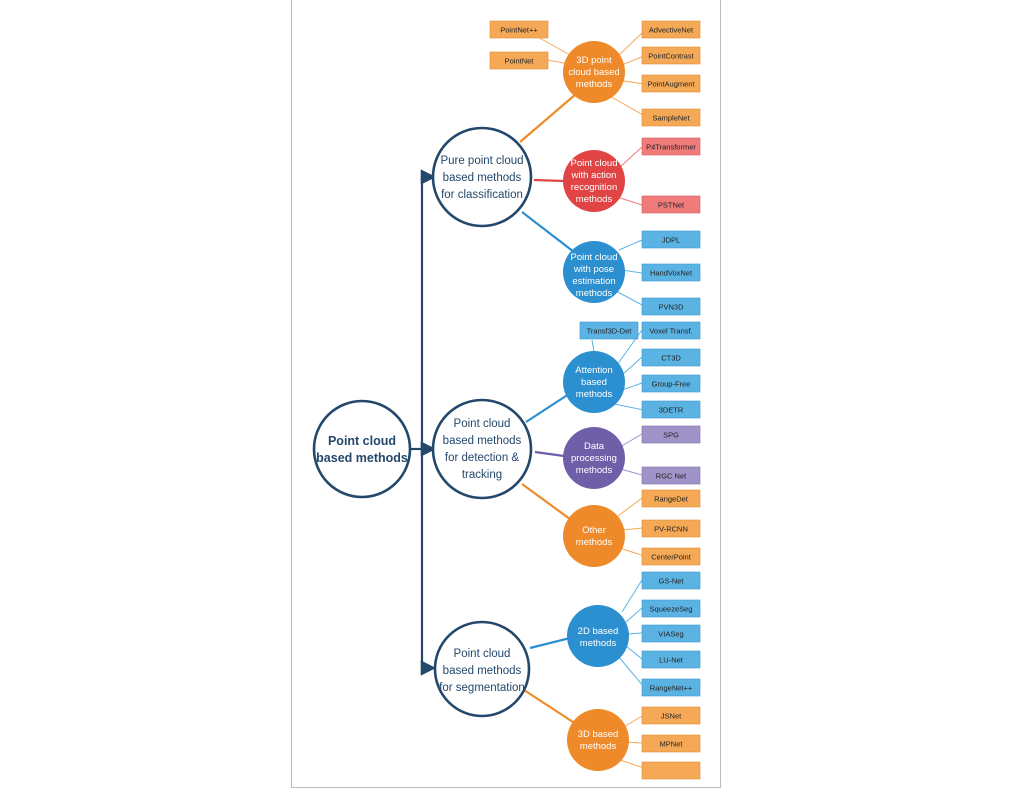 This screenshot has height=789, width=1036. I want to click on method-box: 3DETR, so click(671, 409).